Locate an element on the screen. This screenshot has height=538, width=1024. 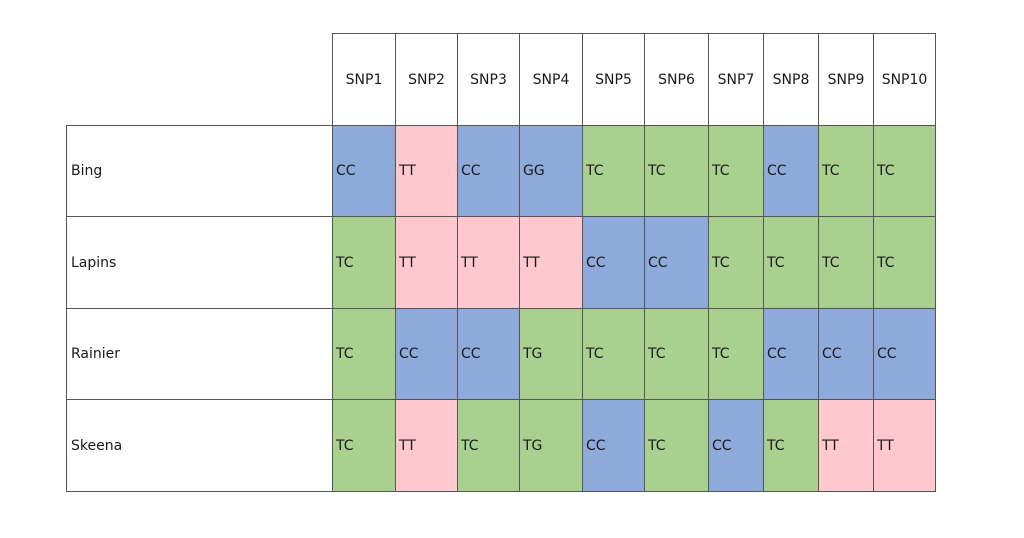
genotype-cell: GG is located at coordinates (551, 171).